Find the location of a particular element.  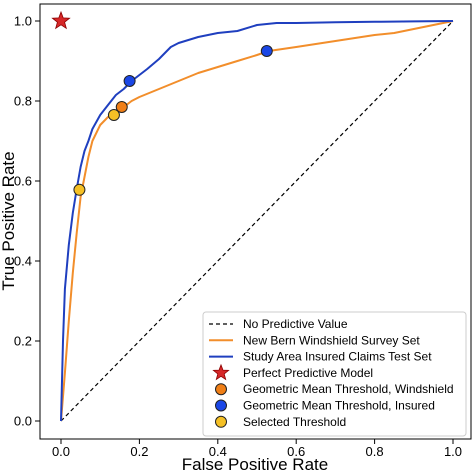

y-tick-label: 0.0 is located at coordinates (23, 421).